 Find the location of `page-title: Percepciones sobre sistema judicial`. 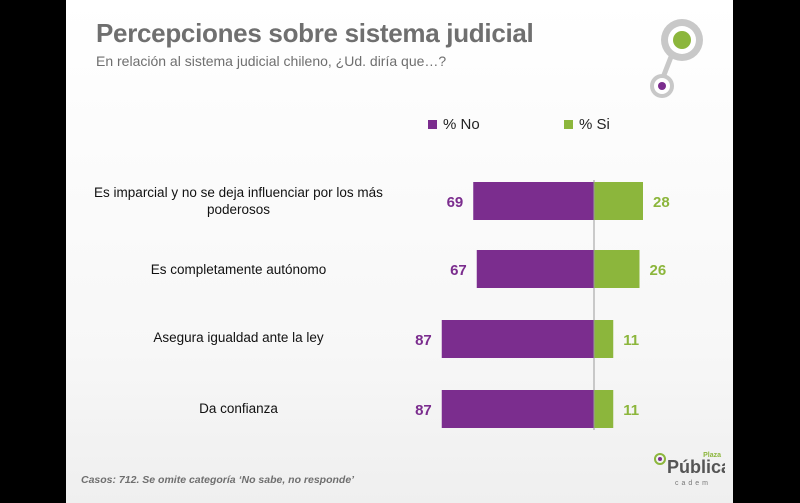

page-title: Percepciones sobre sistema judicial is located at coordinates (315, 33).